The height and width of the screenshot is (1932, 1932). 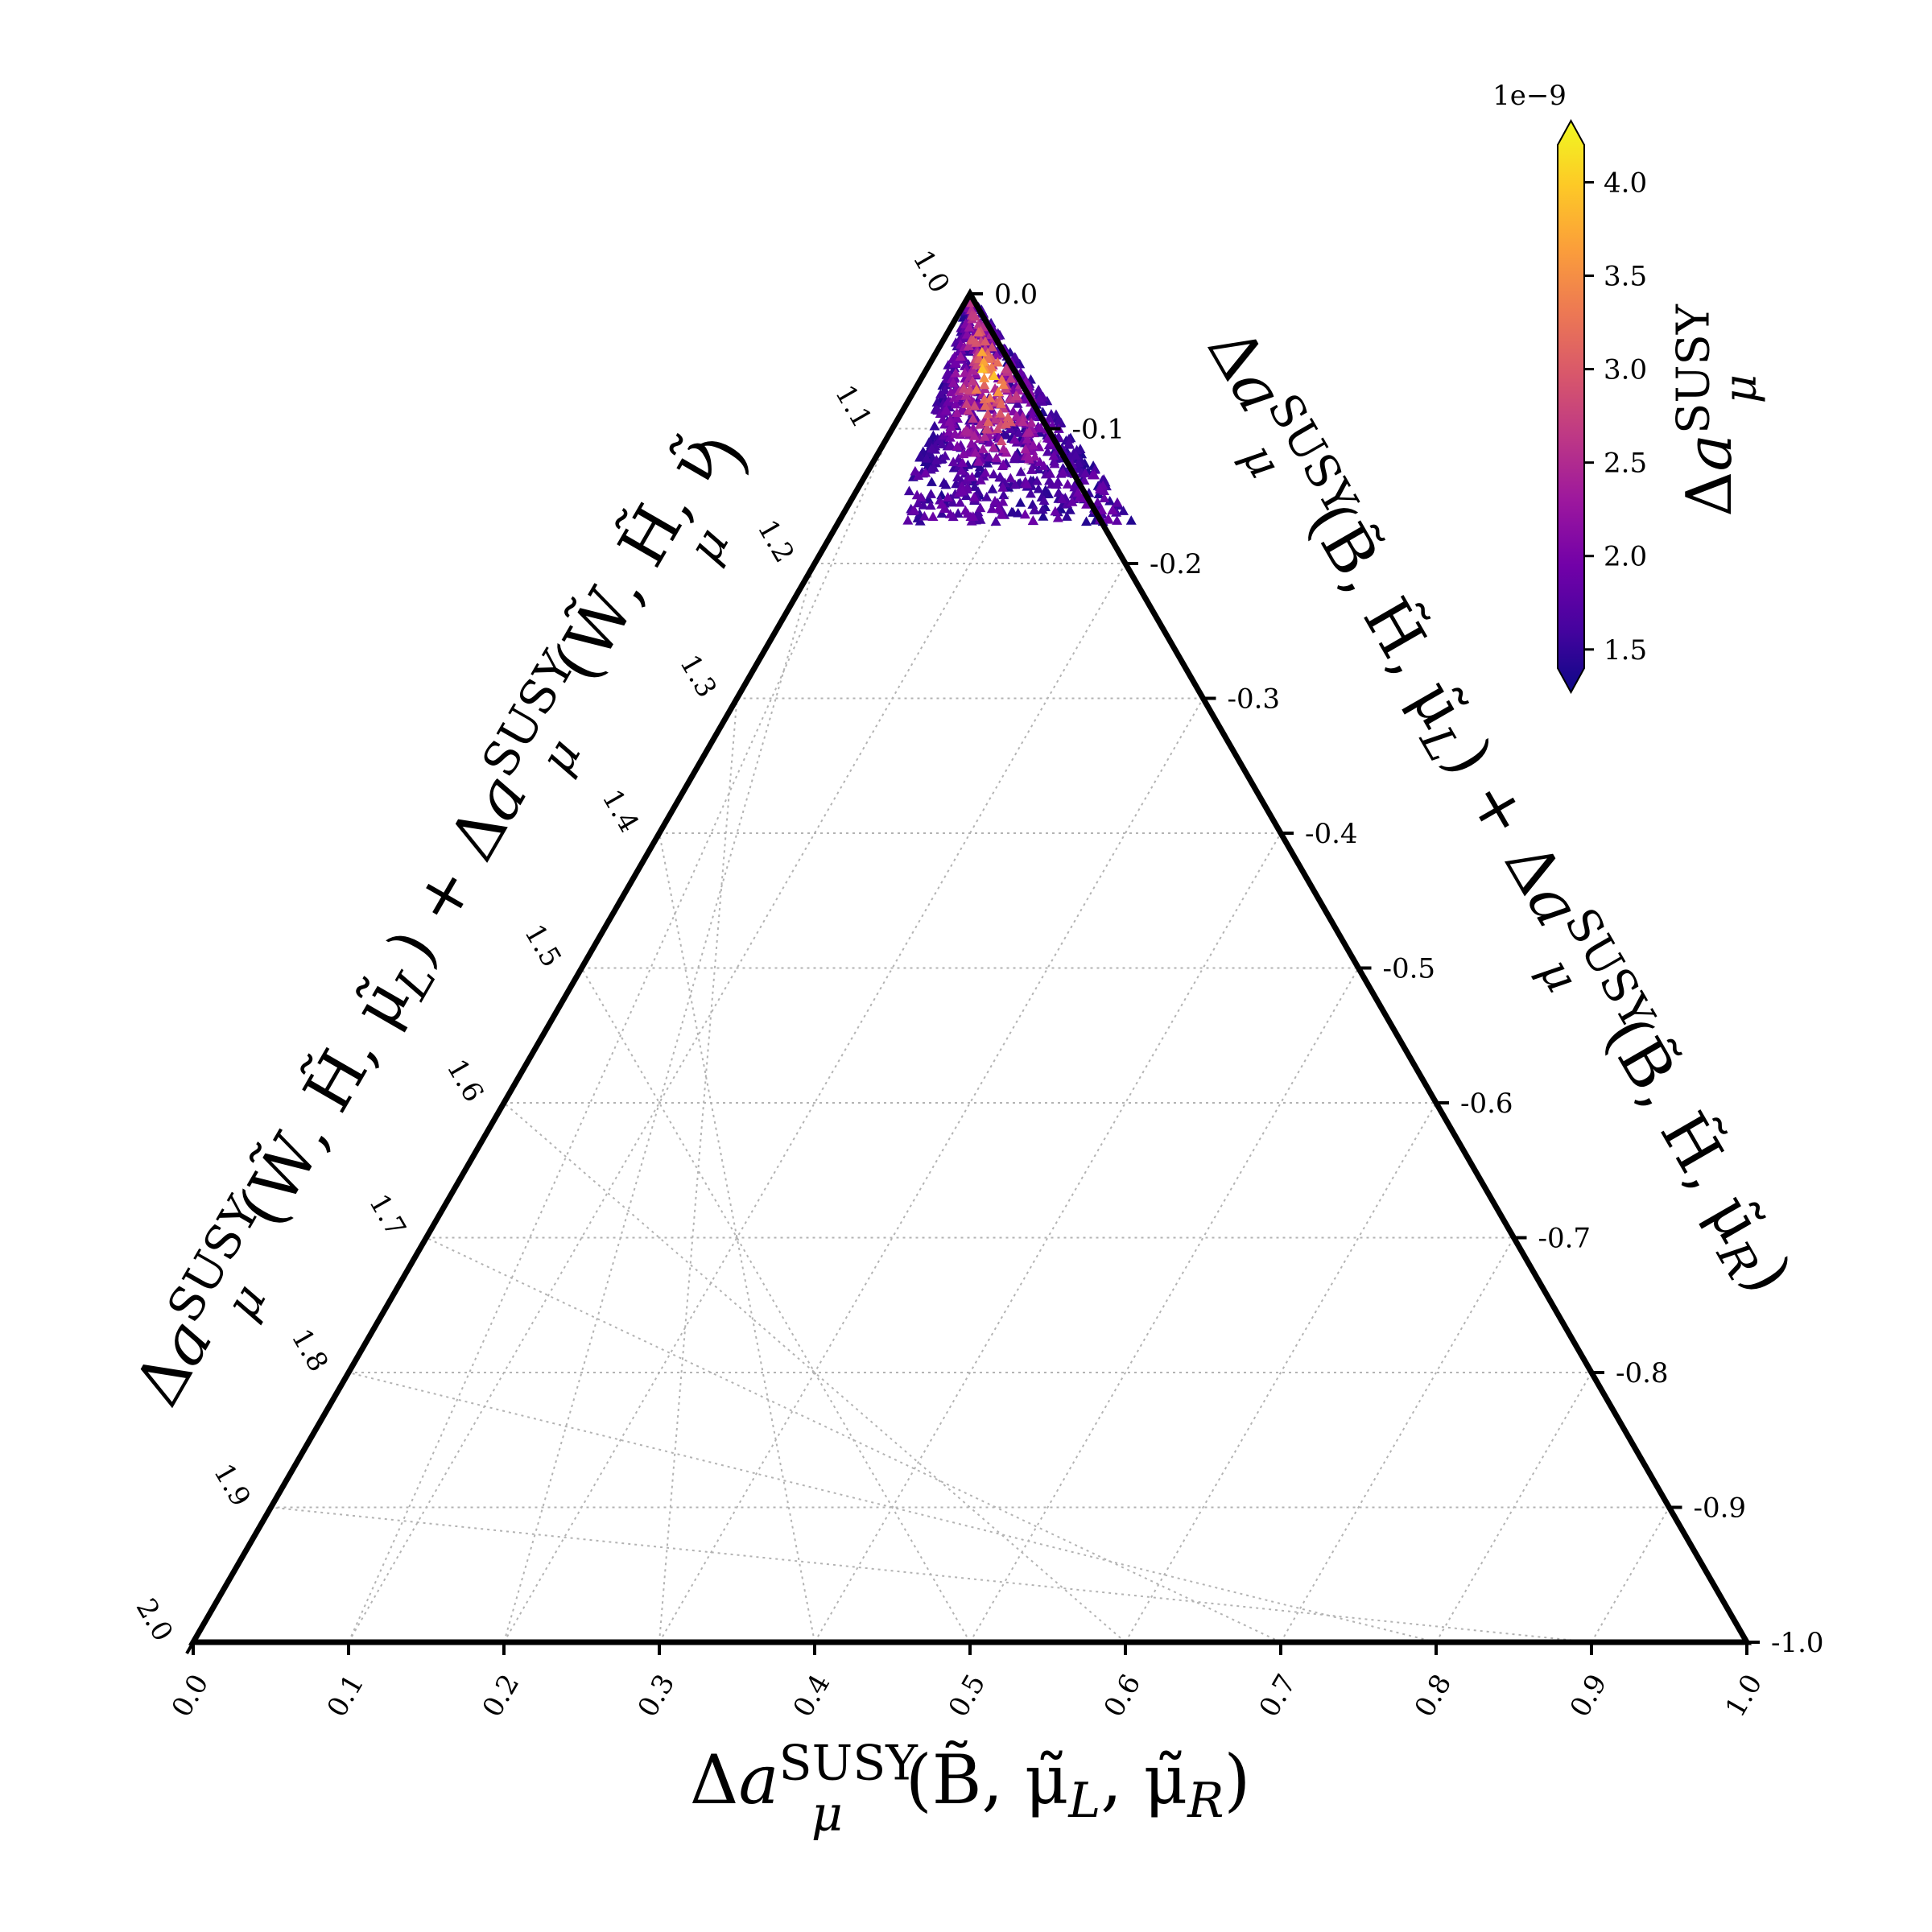 What do you see at coordinates (346, 1696) in the screenshot?
I see `bottom-tick-label: 0.1` at bounding box center [346, 1696].